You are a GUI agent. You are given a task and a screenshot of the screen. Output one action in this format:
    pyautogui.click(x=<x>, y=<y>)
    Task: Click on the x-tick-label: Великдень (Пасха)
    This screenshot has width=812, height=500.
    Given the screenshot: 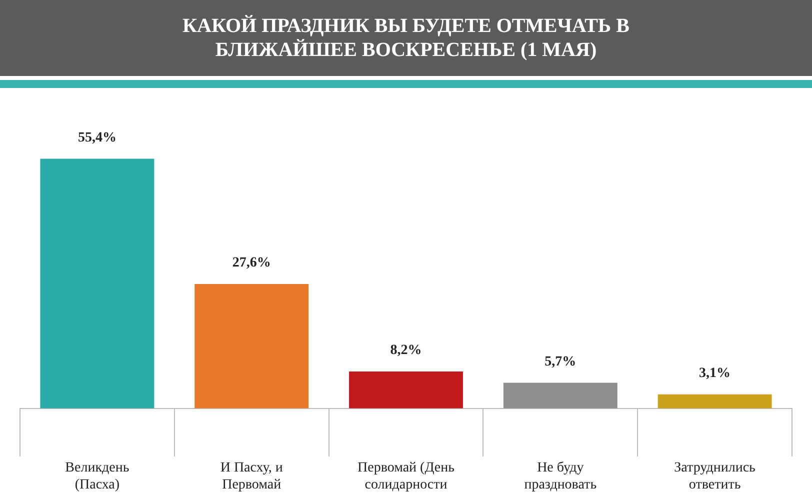 What is the action you would take?
    pyautogui.click(x=97, y=476)
    